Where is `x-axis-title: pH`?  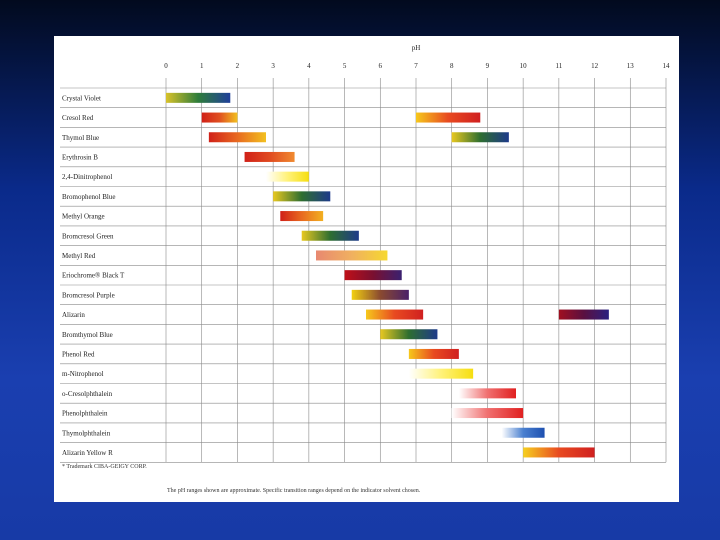
x-axis-title: pH is located at coordinates (416, 48).